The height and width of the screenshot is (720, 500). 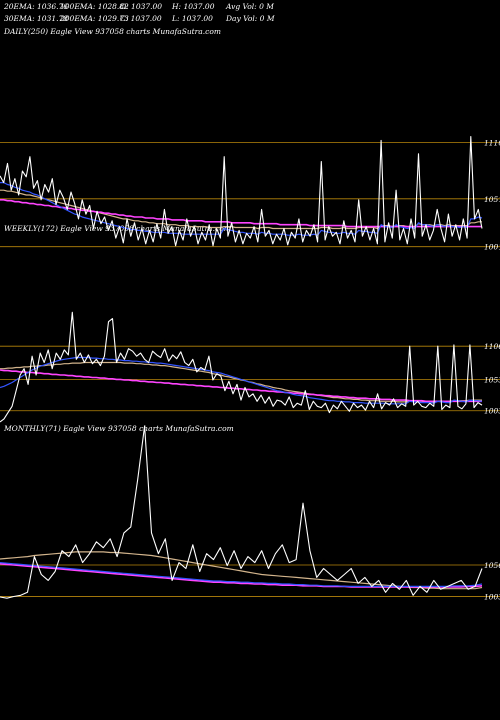 I want to click on header-low: L: 1037.00, so click(x=192, y=18).